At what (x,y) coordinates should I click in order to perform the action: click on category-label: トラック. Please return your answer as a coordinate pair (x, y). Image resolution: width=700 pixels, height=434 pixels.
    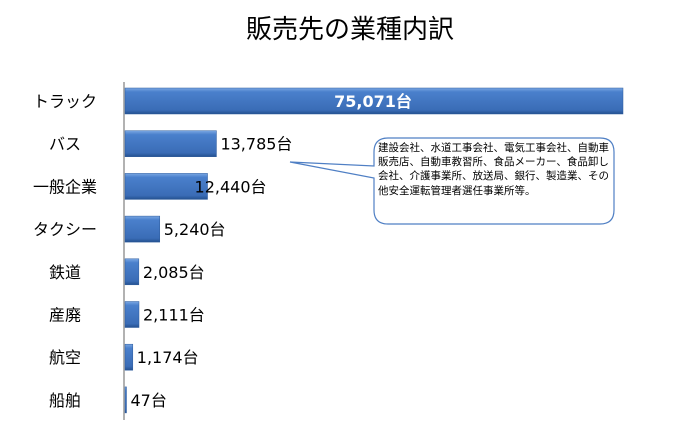
    Looking at the image, I should click on (65, 101).